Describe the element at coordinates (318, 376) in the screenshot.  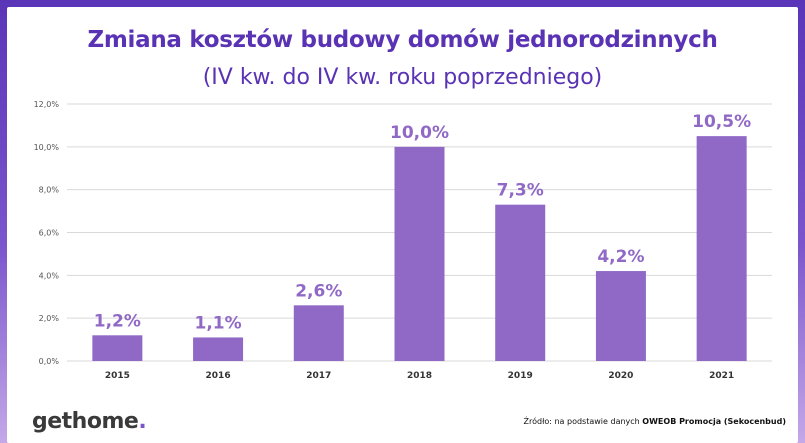
I see `x-tick-label: 2017` at that location.